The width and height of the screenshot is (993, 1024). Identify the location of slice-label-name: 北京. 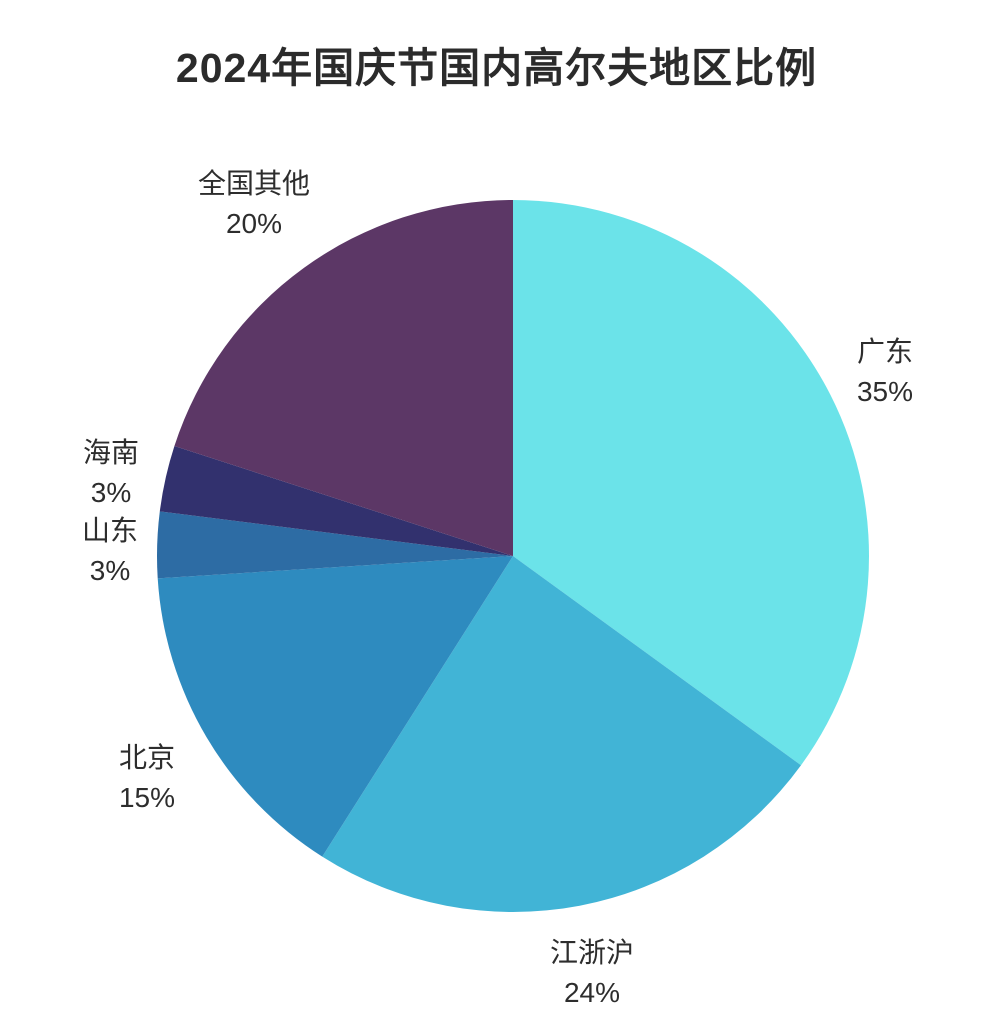
(147, 757).